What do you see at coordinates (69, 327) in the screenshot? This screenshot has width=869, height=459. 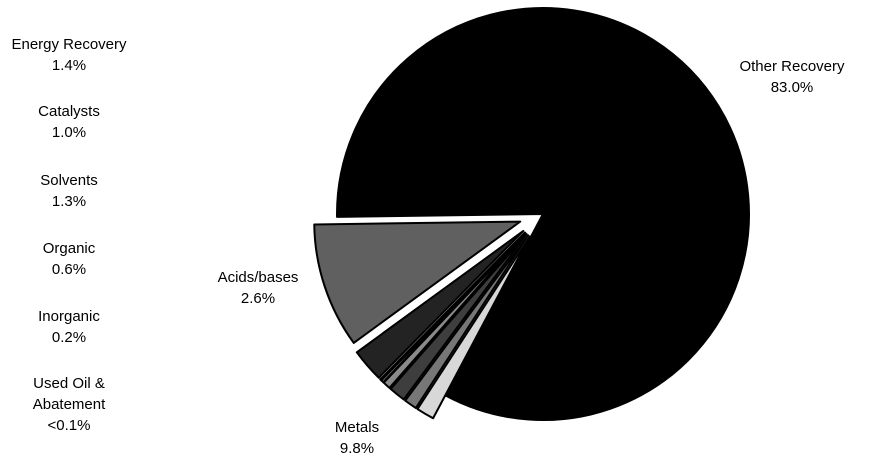 I see `label-inorganic: Inorganic 0.2%` at bounding box center [69, 327].